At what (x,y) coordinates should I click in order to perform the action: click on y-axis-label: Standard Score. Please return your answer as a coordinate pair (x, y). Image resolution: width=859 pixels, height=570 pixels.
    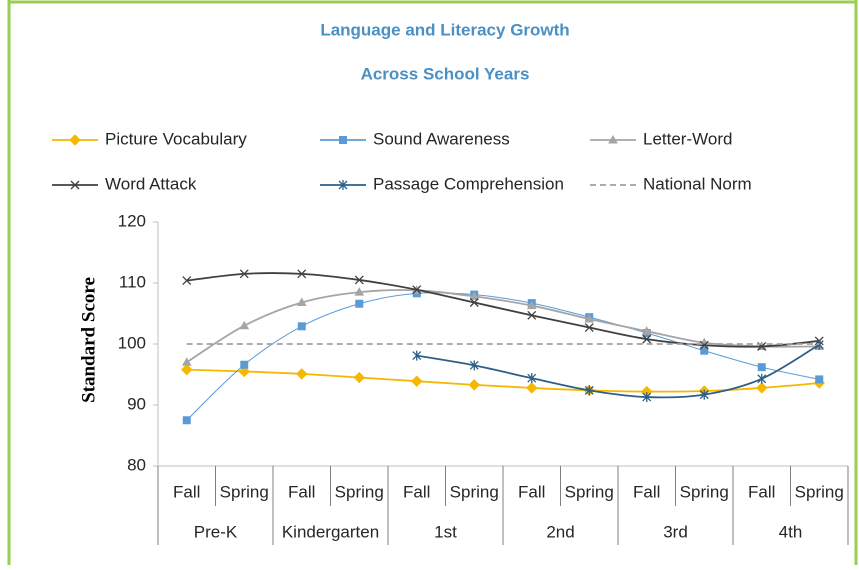
    Looking at the image, I should click on (88, 340).